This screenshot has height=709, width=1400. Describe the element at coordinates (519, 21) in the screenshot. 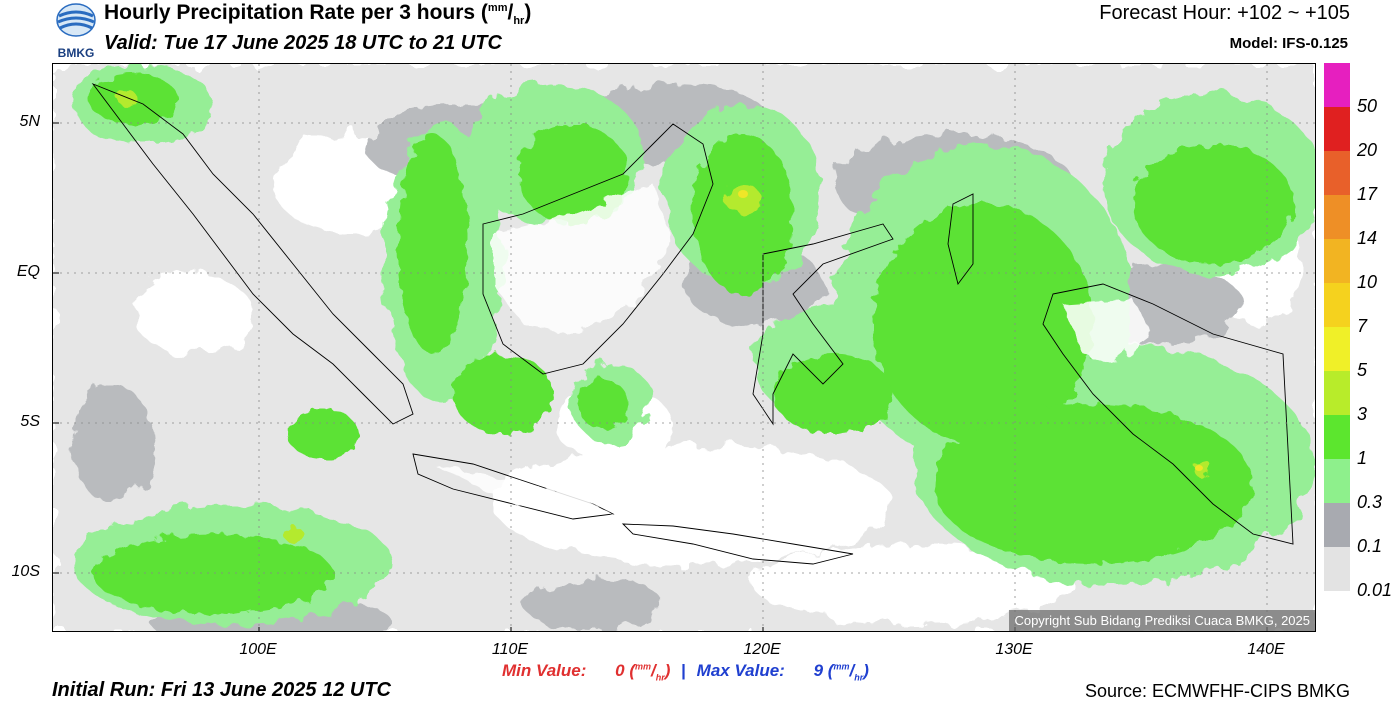

I see `title-unit-den: hr` at that location.